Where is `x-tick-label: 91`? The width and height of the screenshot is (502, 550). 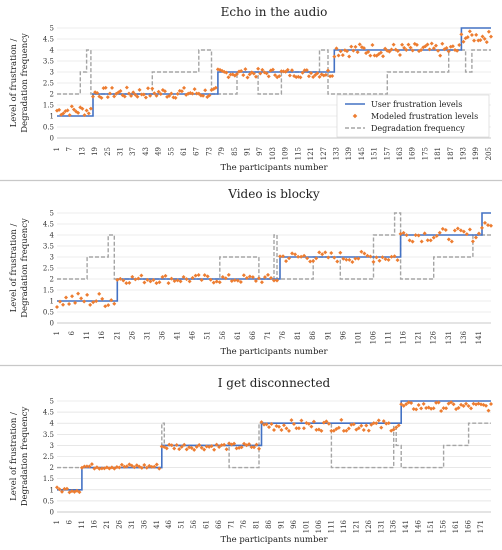
x-tick-label: 91 is located at coordinates (328, 335).